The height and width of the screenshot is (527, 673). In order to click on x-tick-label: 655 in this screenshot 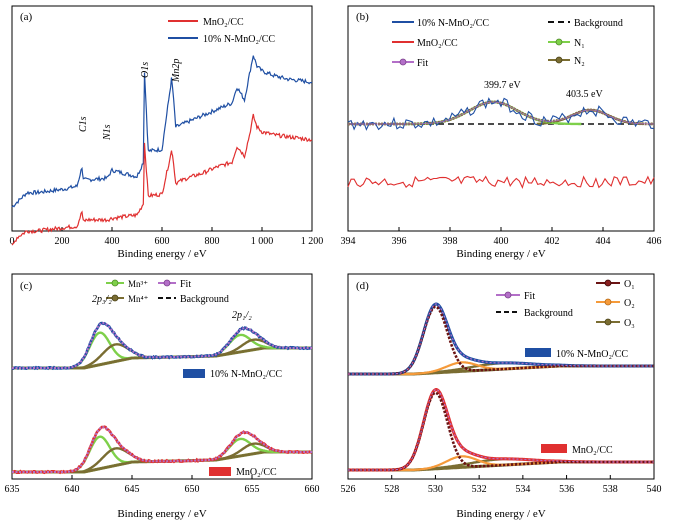, I will do `click(252, 489)`.